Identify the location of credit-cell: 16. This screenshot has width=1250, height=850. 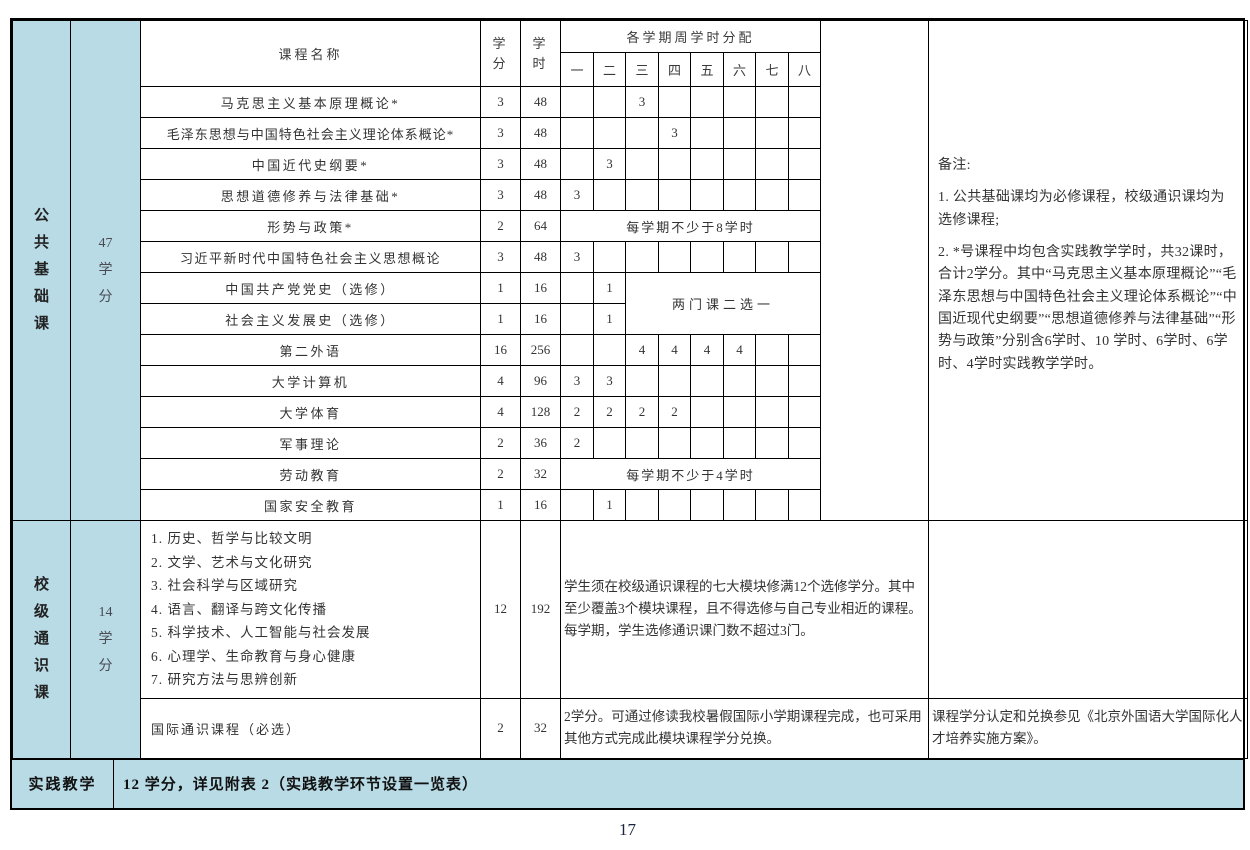
(500, 350).